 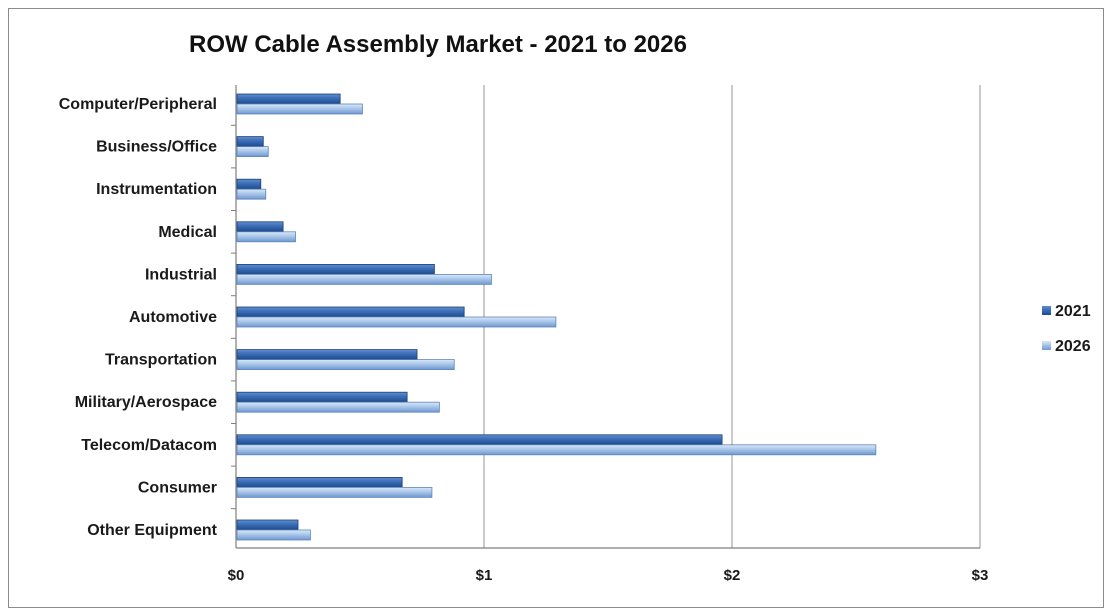 What do you see at coordinates (149, 445) in the screenshot?
I see `category-label: Telecom/Datacom` at bounding box center [149, 445].